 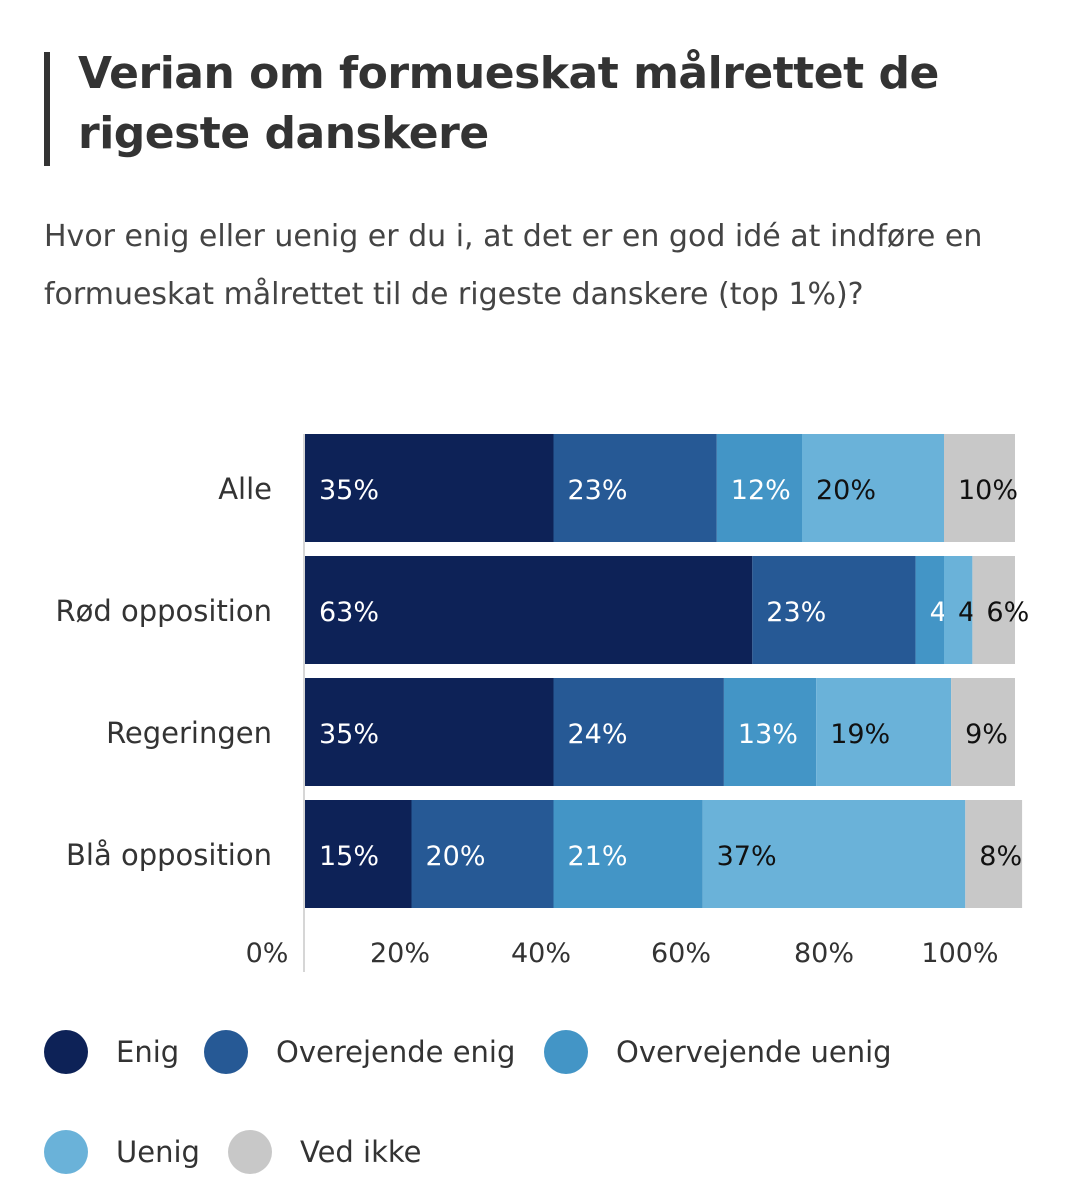 What do you see at coordinates (400, 953) in the screenshot?
I see `x-tick-label-1: 20%` at bounding box center [400, 953].